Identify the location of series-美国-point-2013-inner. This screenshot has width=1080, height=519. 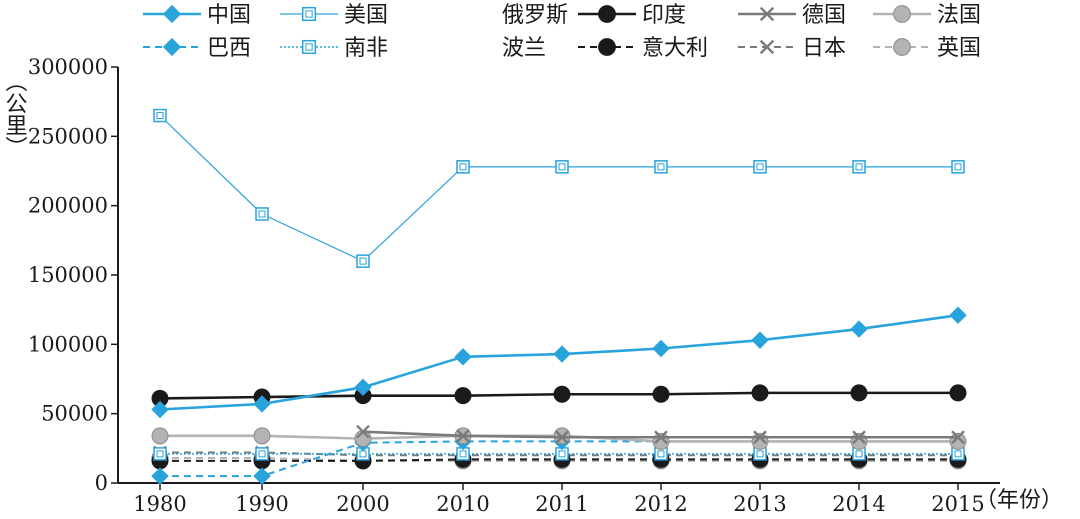
(760, 167).